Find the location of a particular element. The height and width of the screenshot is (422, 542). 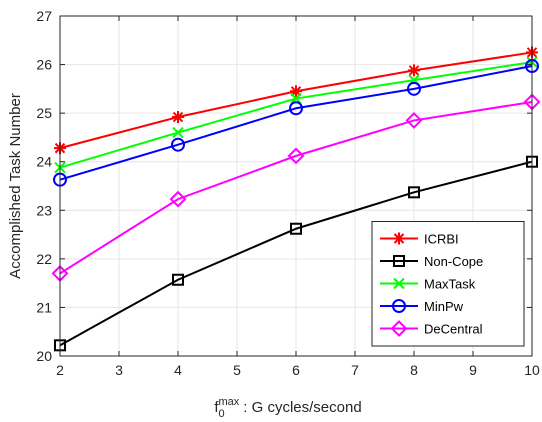

x-axis-label-superscript: max is located at coordinates (229, 402).